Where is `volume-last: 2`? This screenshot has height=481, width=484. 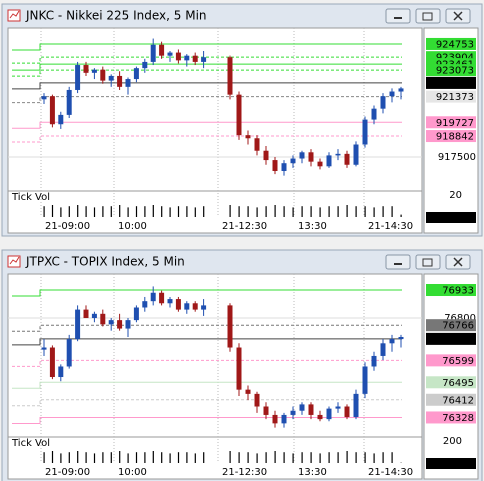
volume-last: 2 is located at coordinates (452, 218).